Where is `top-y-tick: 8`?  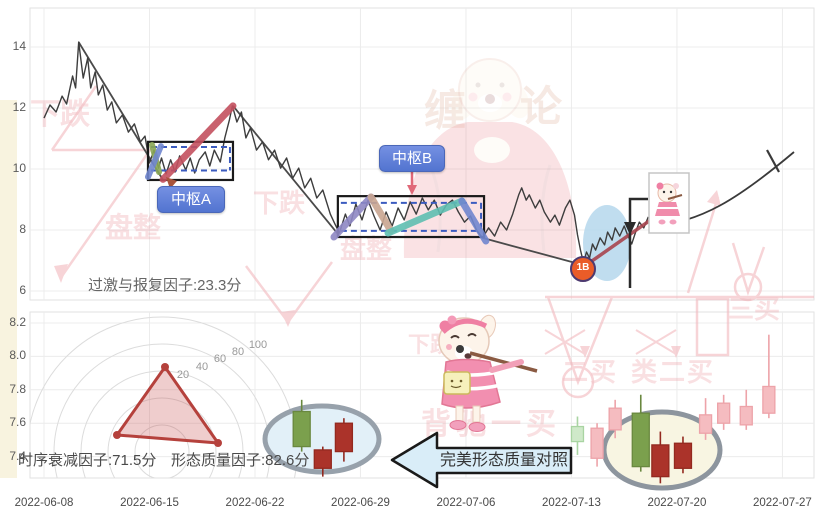
top-y-tick: 8 is located at coordinates (22, 229).